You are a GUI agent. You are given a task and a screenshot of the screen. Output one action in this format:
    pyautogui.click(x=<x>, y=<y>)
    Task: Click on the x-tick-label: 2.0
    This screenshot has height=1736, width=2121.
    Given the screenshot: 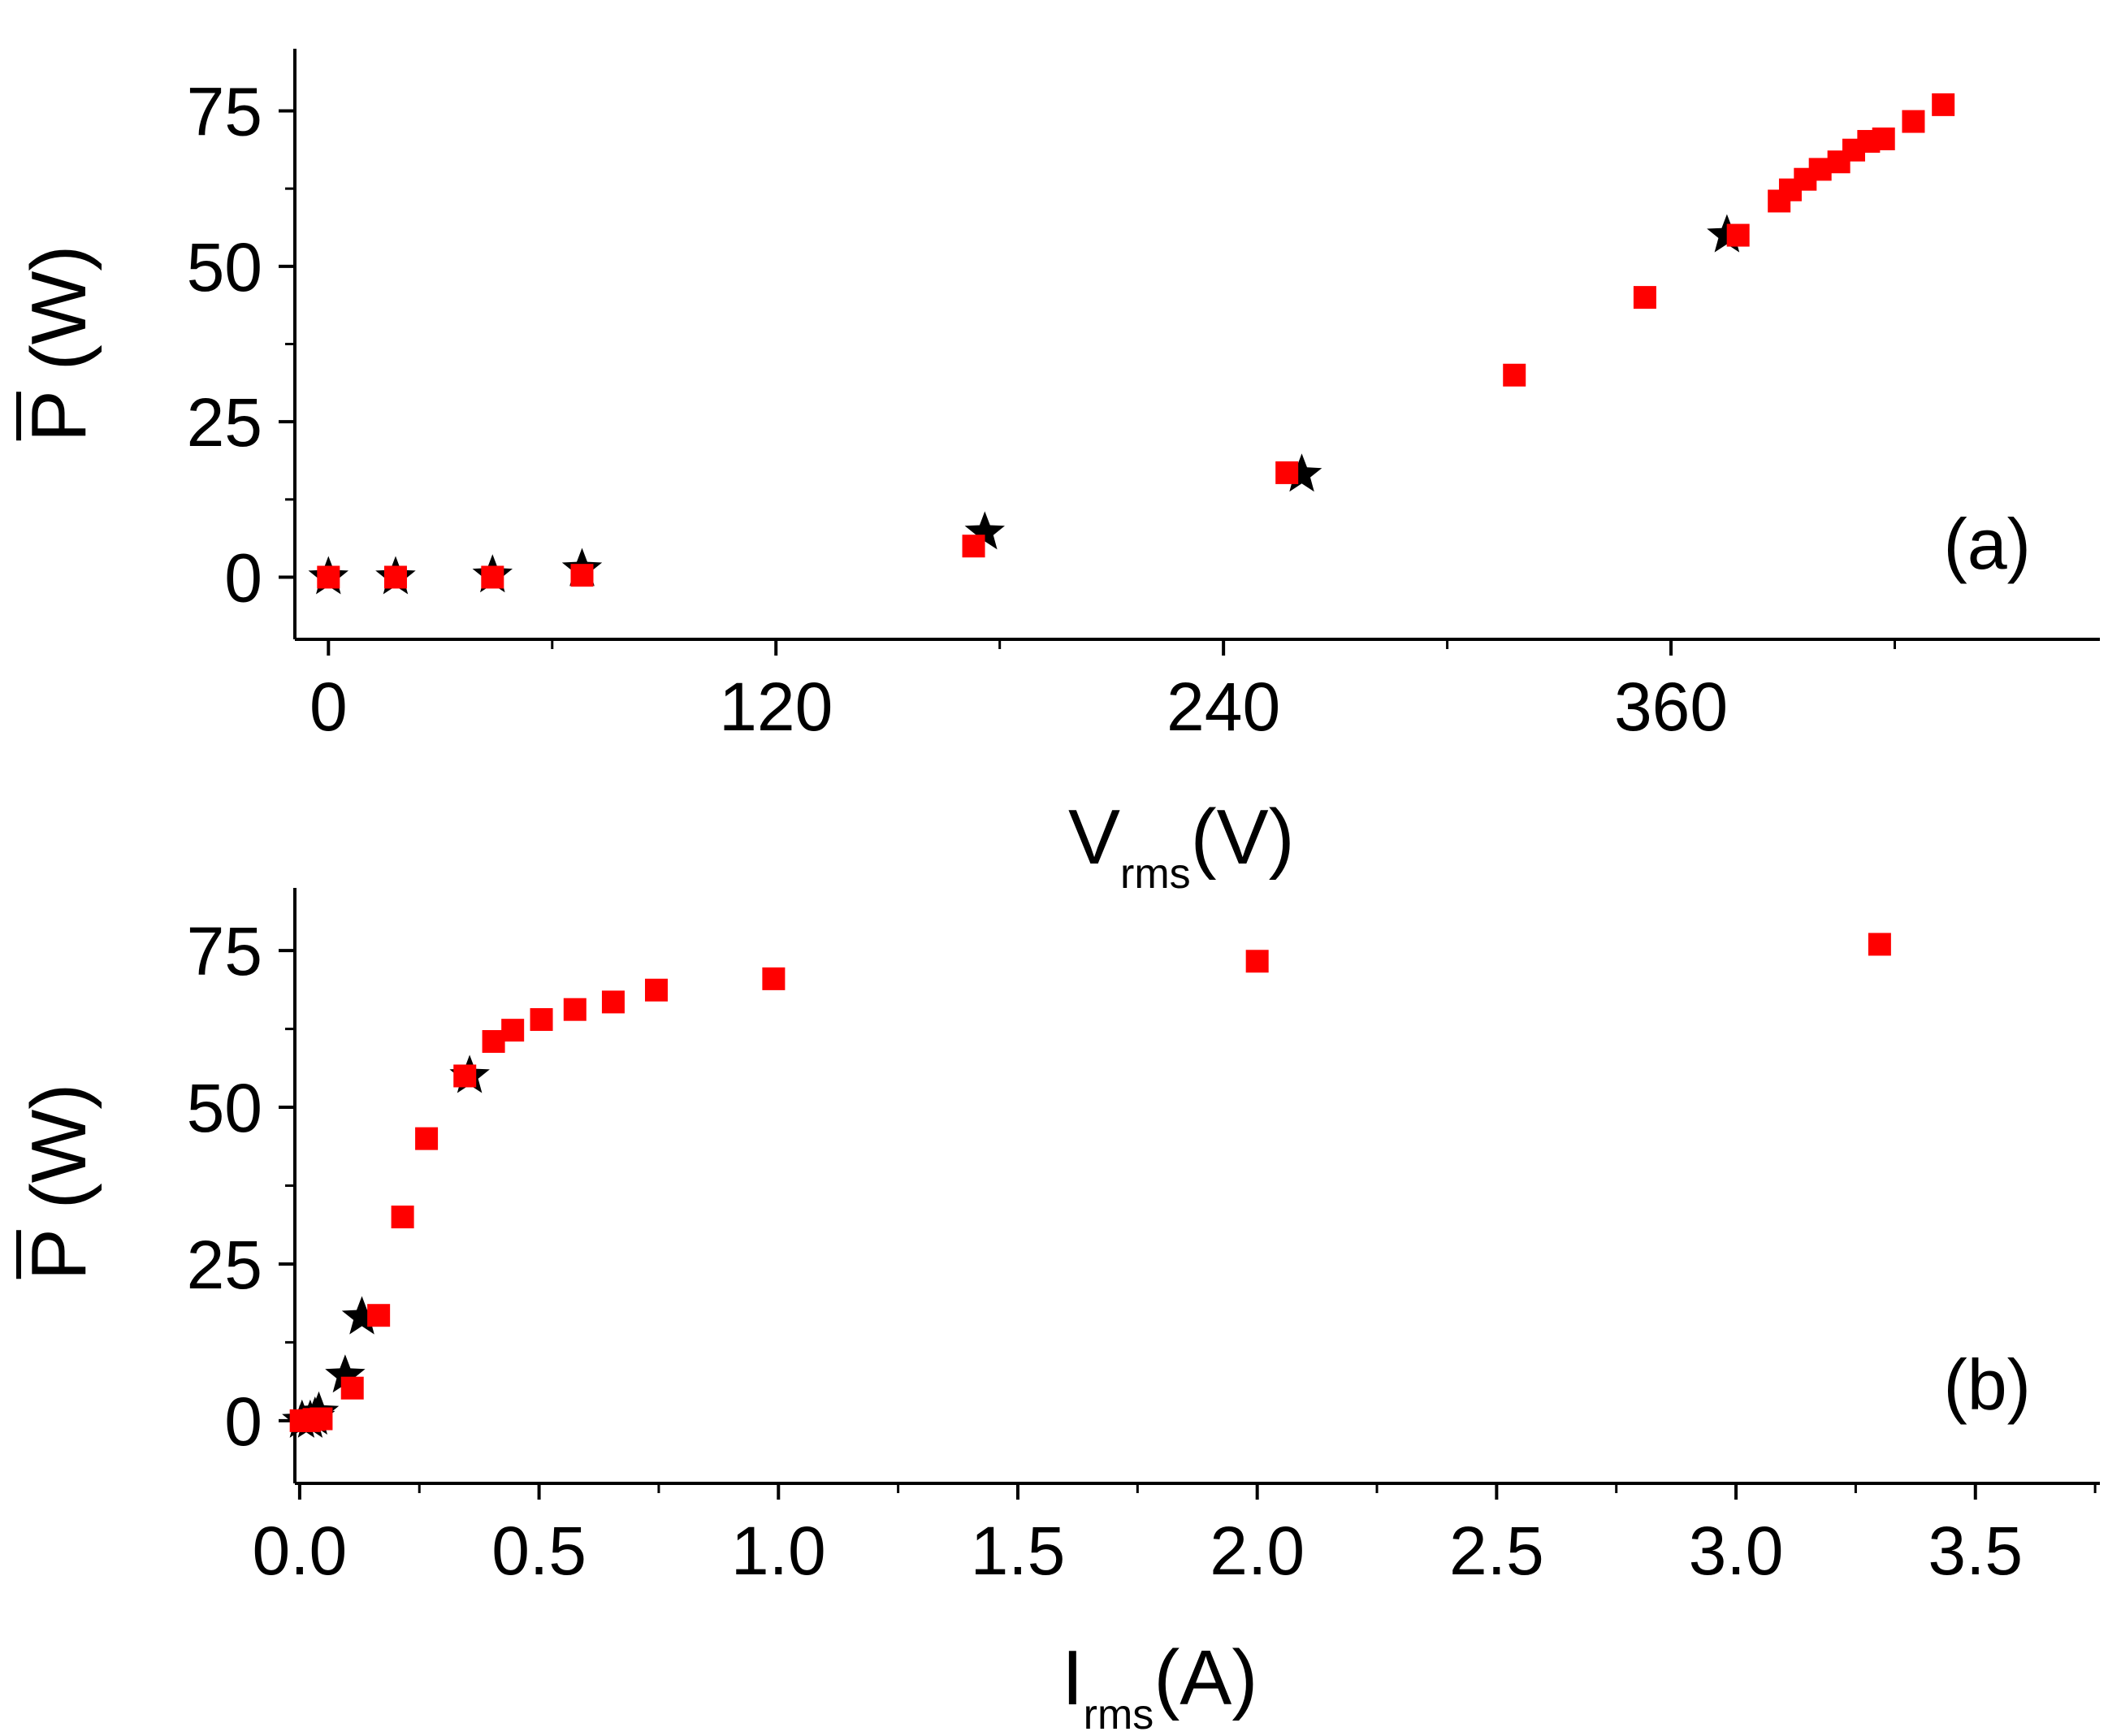 What is the action you would take?
    pyautogui.click(x=1257, y=1551)
    